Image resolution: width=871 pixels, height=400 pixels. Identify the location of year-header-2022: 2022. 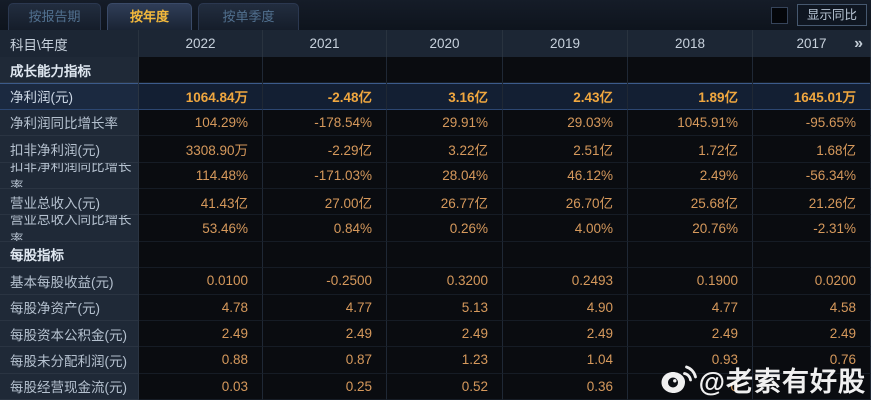
(201, 43).